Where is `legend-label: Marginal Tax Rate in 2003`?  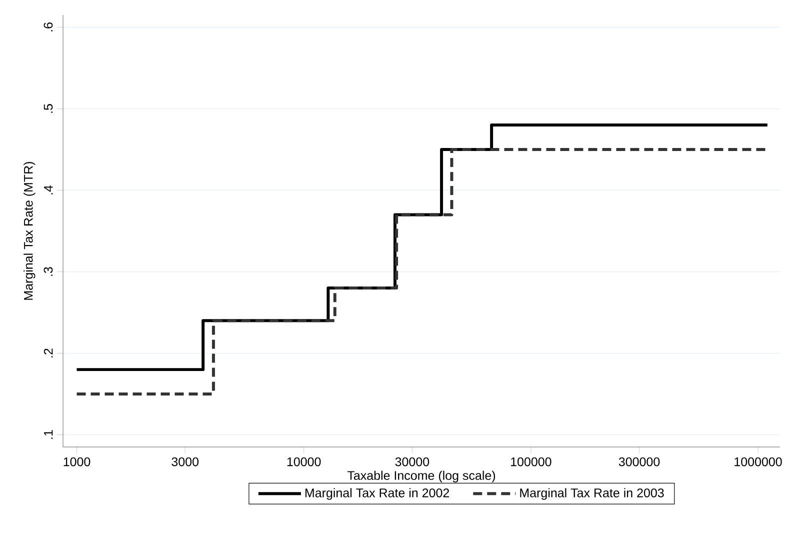
legend-label: Marginal Tax Rate in 2003 is located at coordinates (592, 494).